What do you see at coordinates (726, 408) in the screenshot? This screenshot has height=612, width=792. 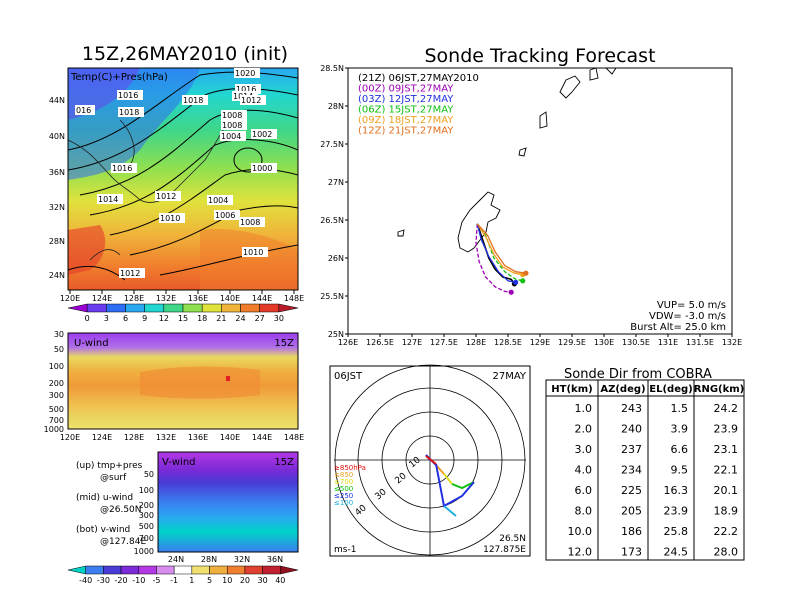 I see `cobra-cell: 24.2` at bounding box center [726, 408].